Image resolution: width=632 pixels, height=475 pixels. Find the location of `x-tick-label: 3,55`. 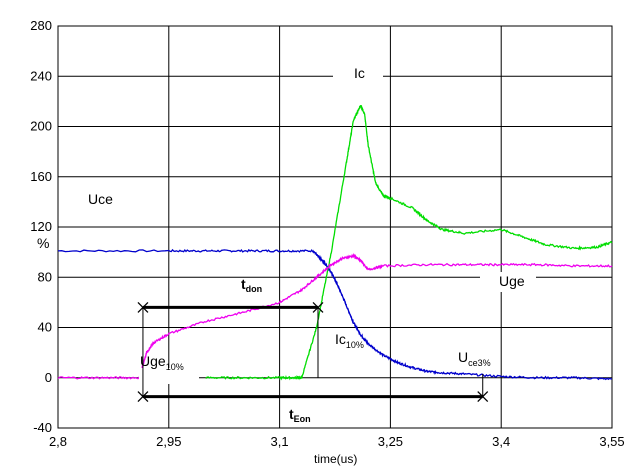

x-tick-label: 3,55 is located at coordinates (611, 441).